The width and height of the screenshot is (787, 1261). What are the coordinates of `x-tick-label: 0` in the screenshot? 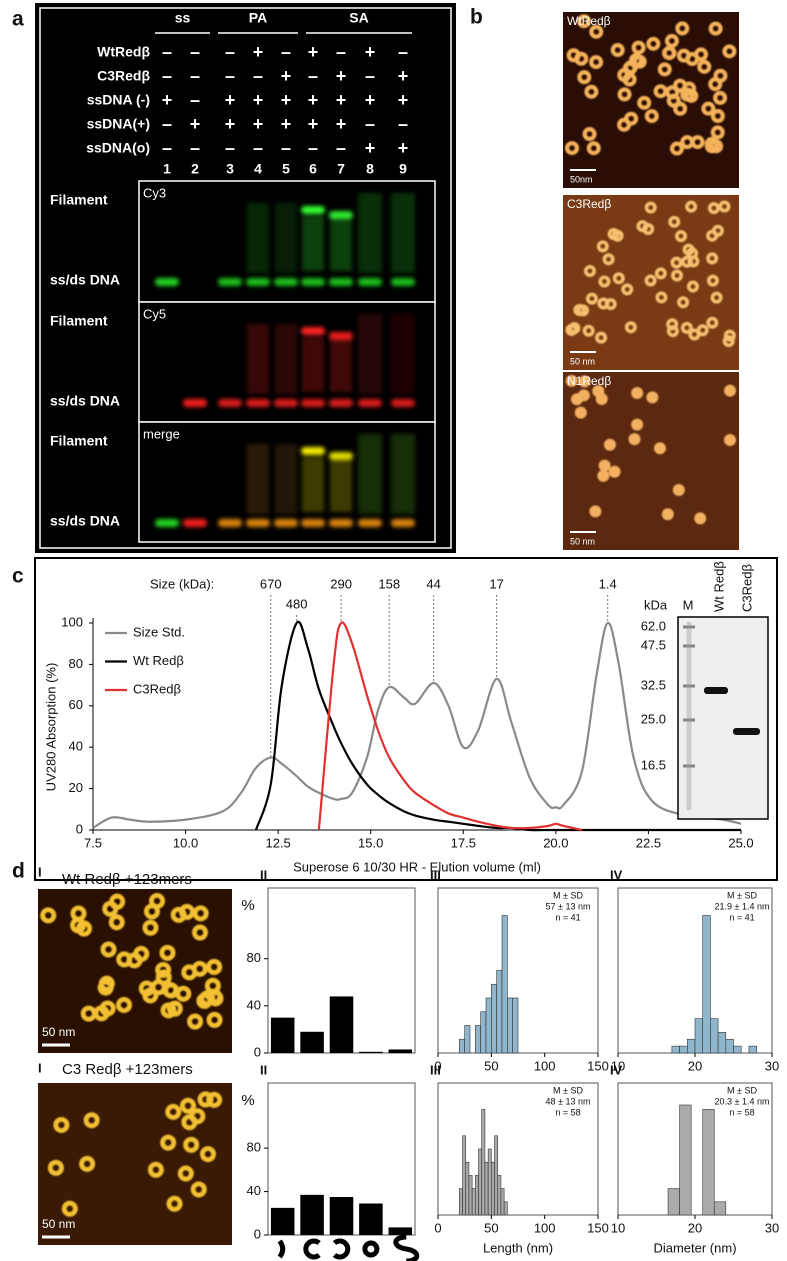 It's located at (437, 1065).